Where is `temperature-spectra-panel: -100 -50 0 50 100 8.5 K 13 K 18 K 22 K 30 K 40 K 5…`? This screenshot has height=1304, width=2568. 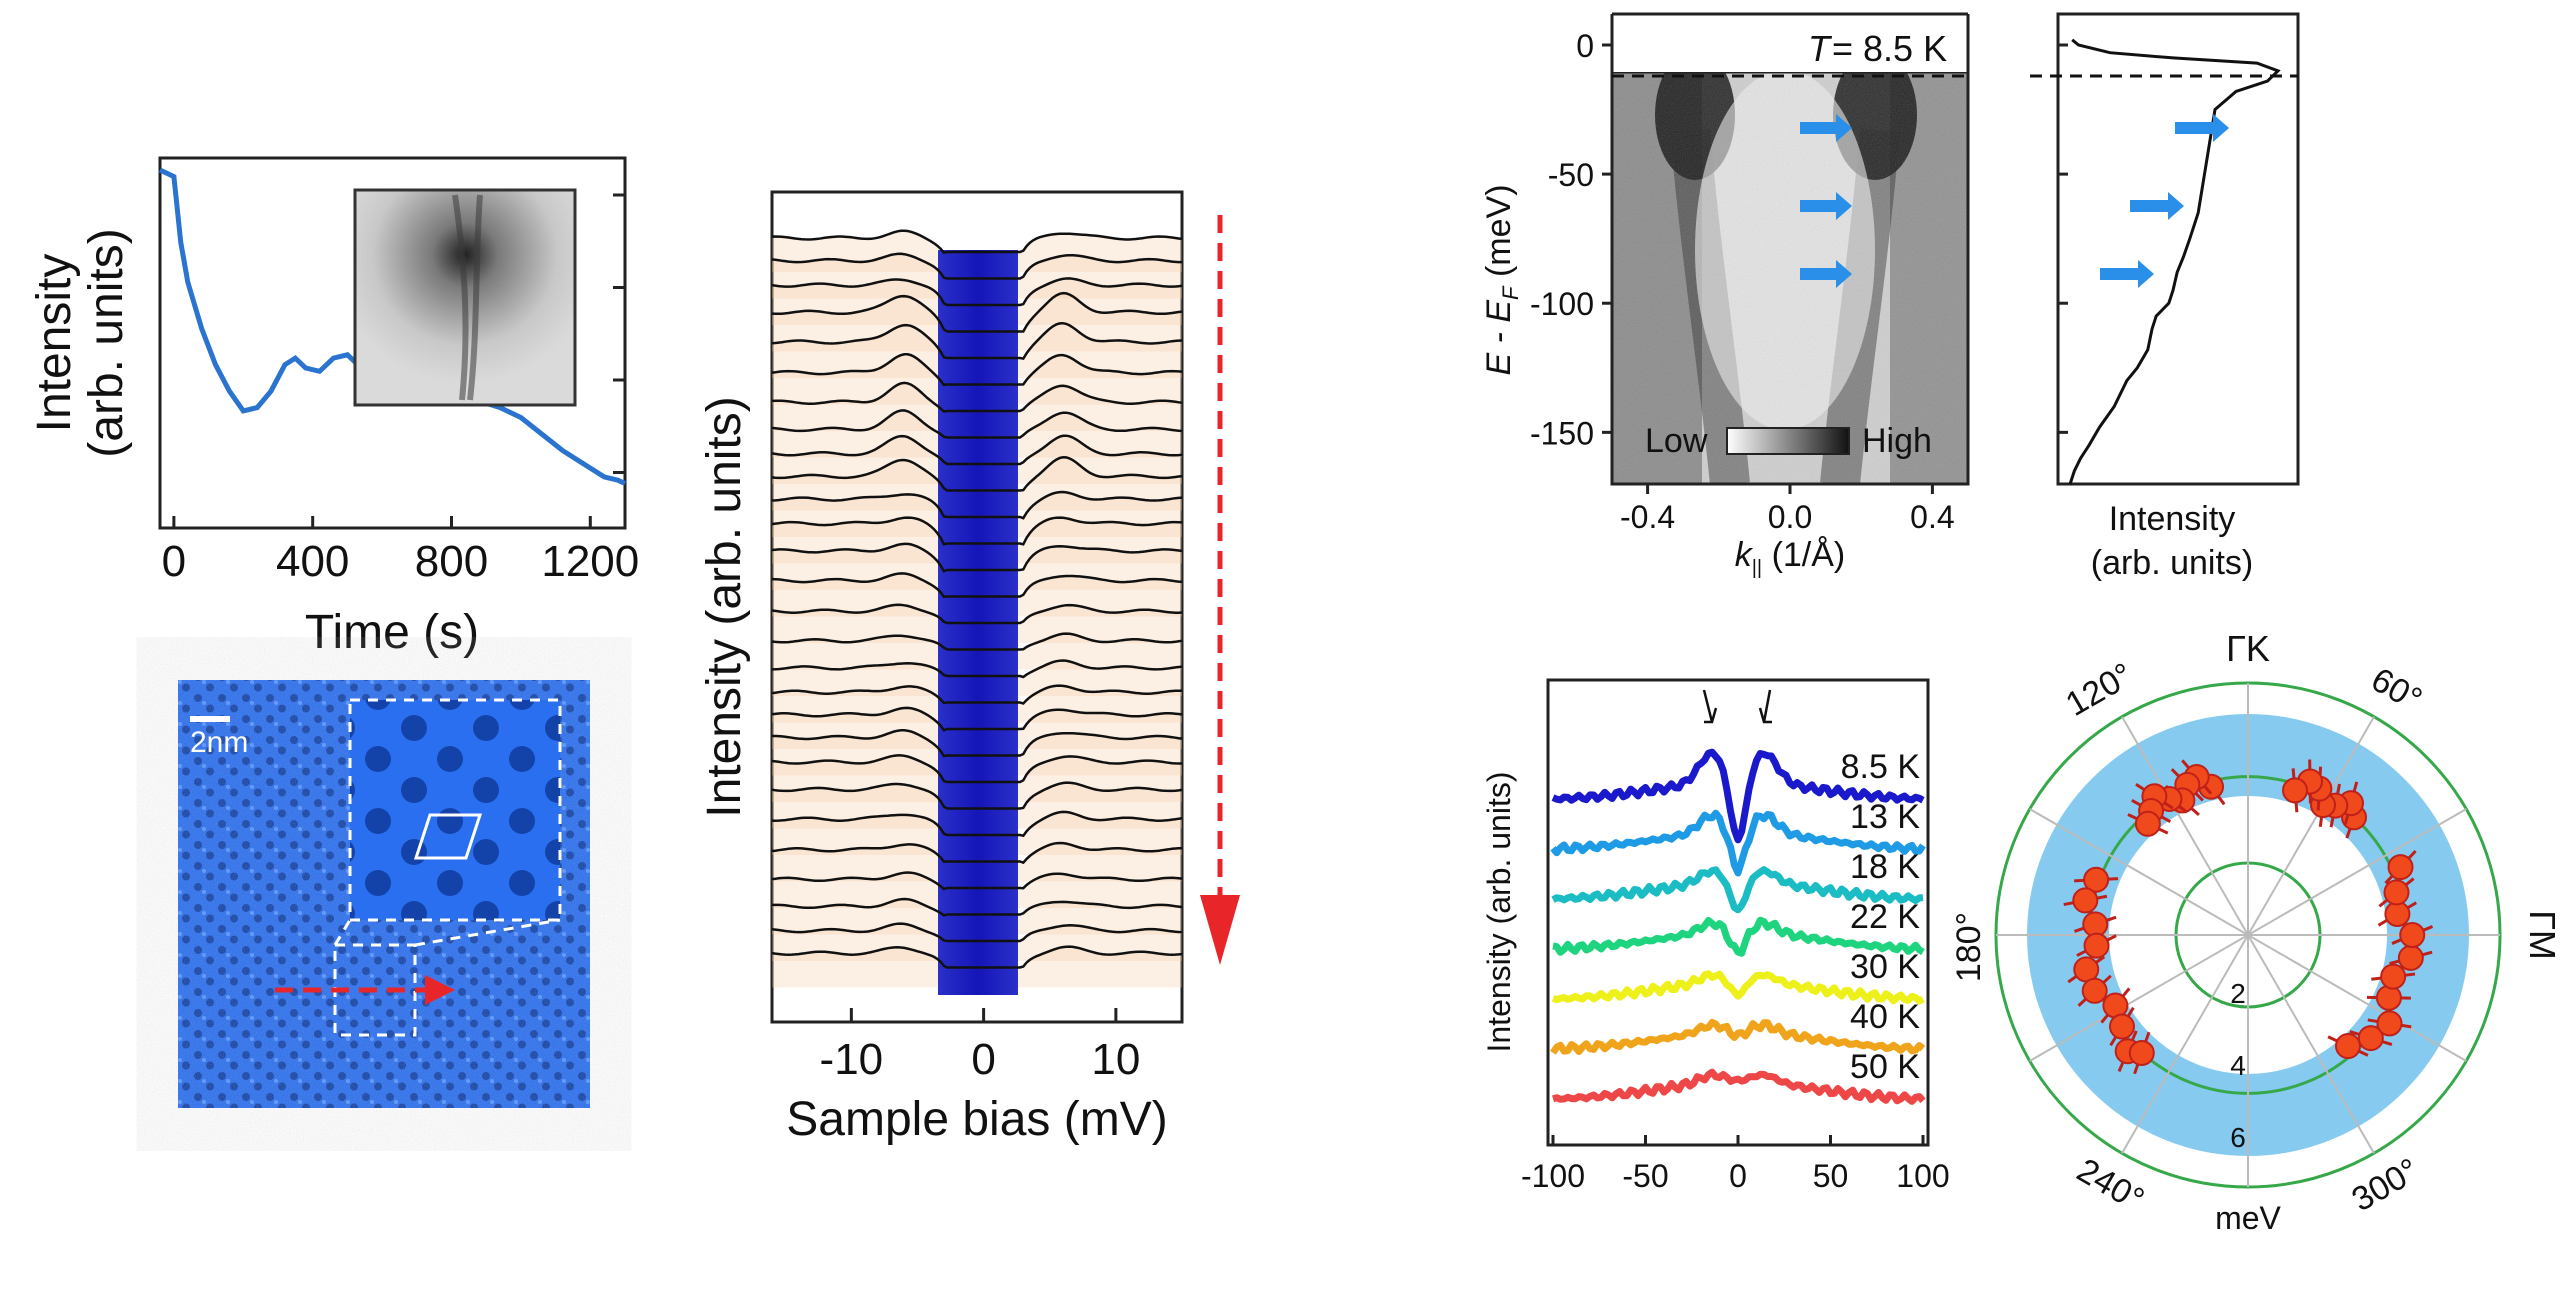
temperature-spectra-panel: -100 -50 0 50 100 8.5 K 13 K 18 K 22 K 30 K 40 K 5… is located at coordinates (1715, 936).